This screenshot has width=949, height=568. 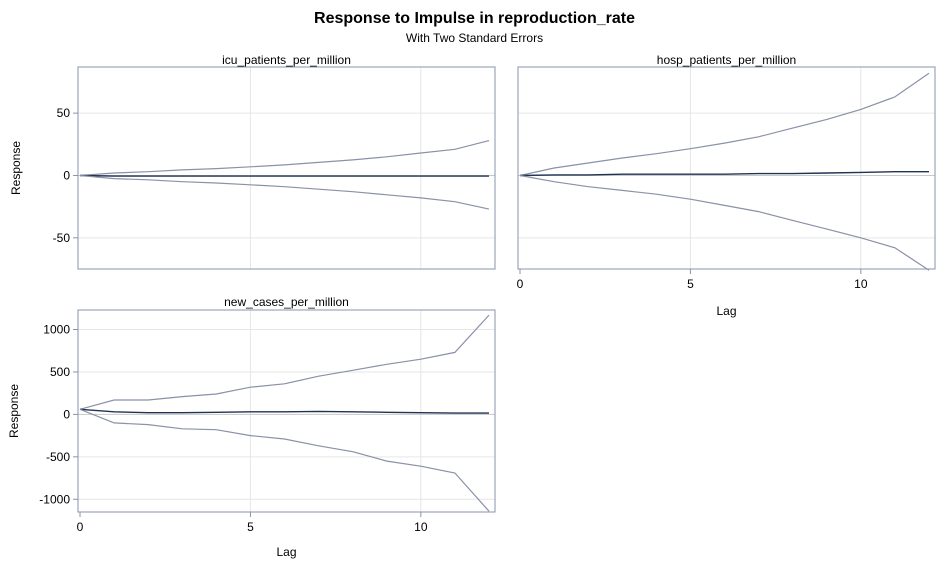 I want to click on y-tick-label: -500, so click(x=58, y=457).